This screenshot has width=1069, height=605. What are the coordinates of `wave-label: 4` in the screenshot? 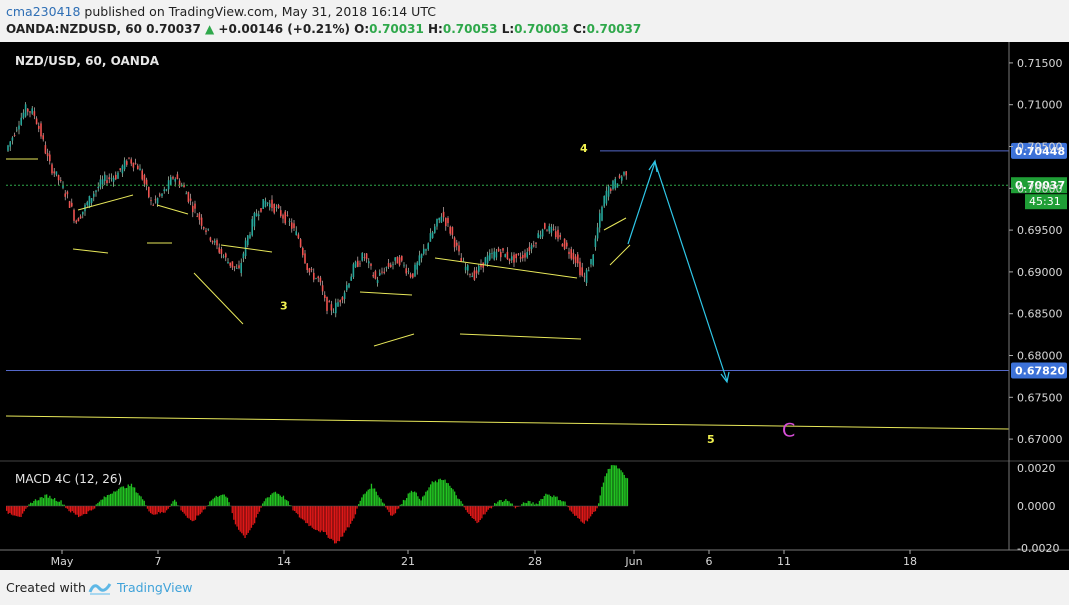 It's located at (584, 148).